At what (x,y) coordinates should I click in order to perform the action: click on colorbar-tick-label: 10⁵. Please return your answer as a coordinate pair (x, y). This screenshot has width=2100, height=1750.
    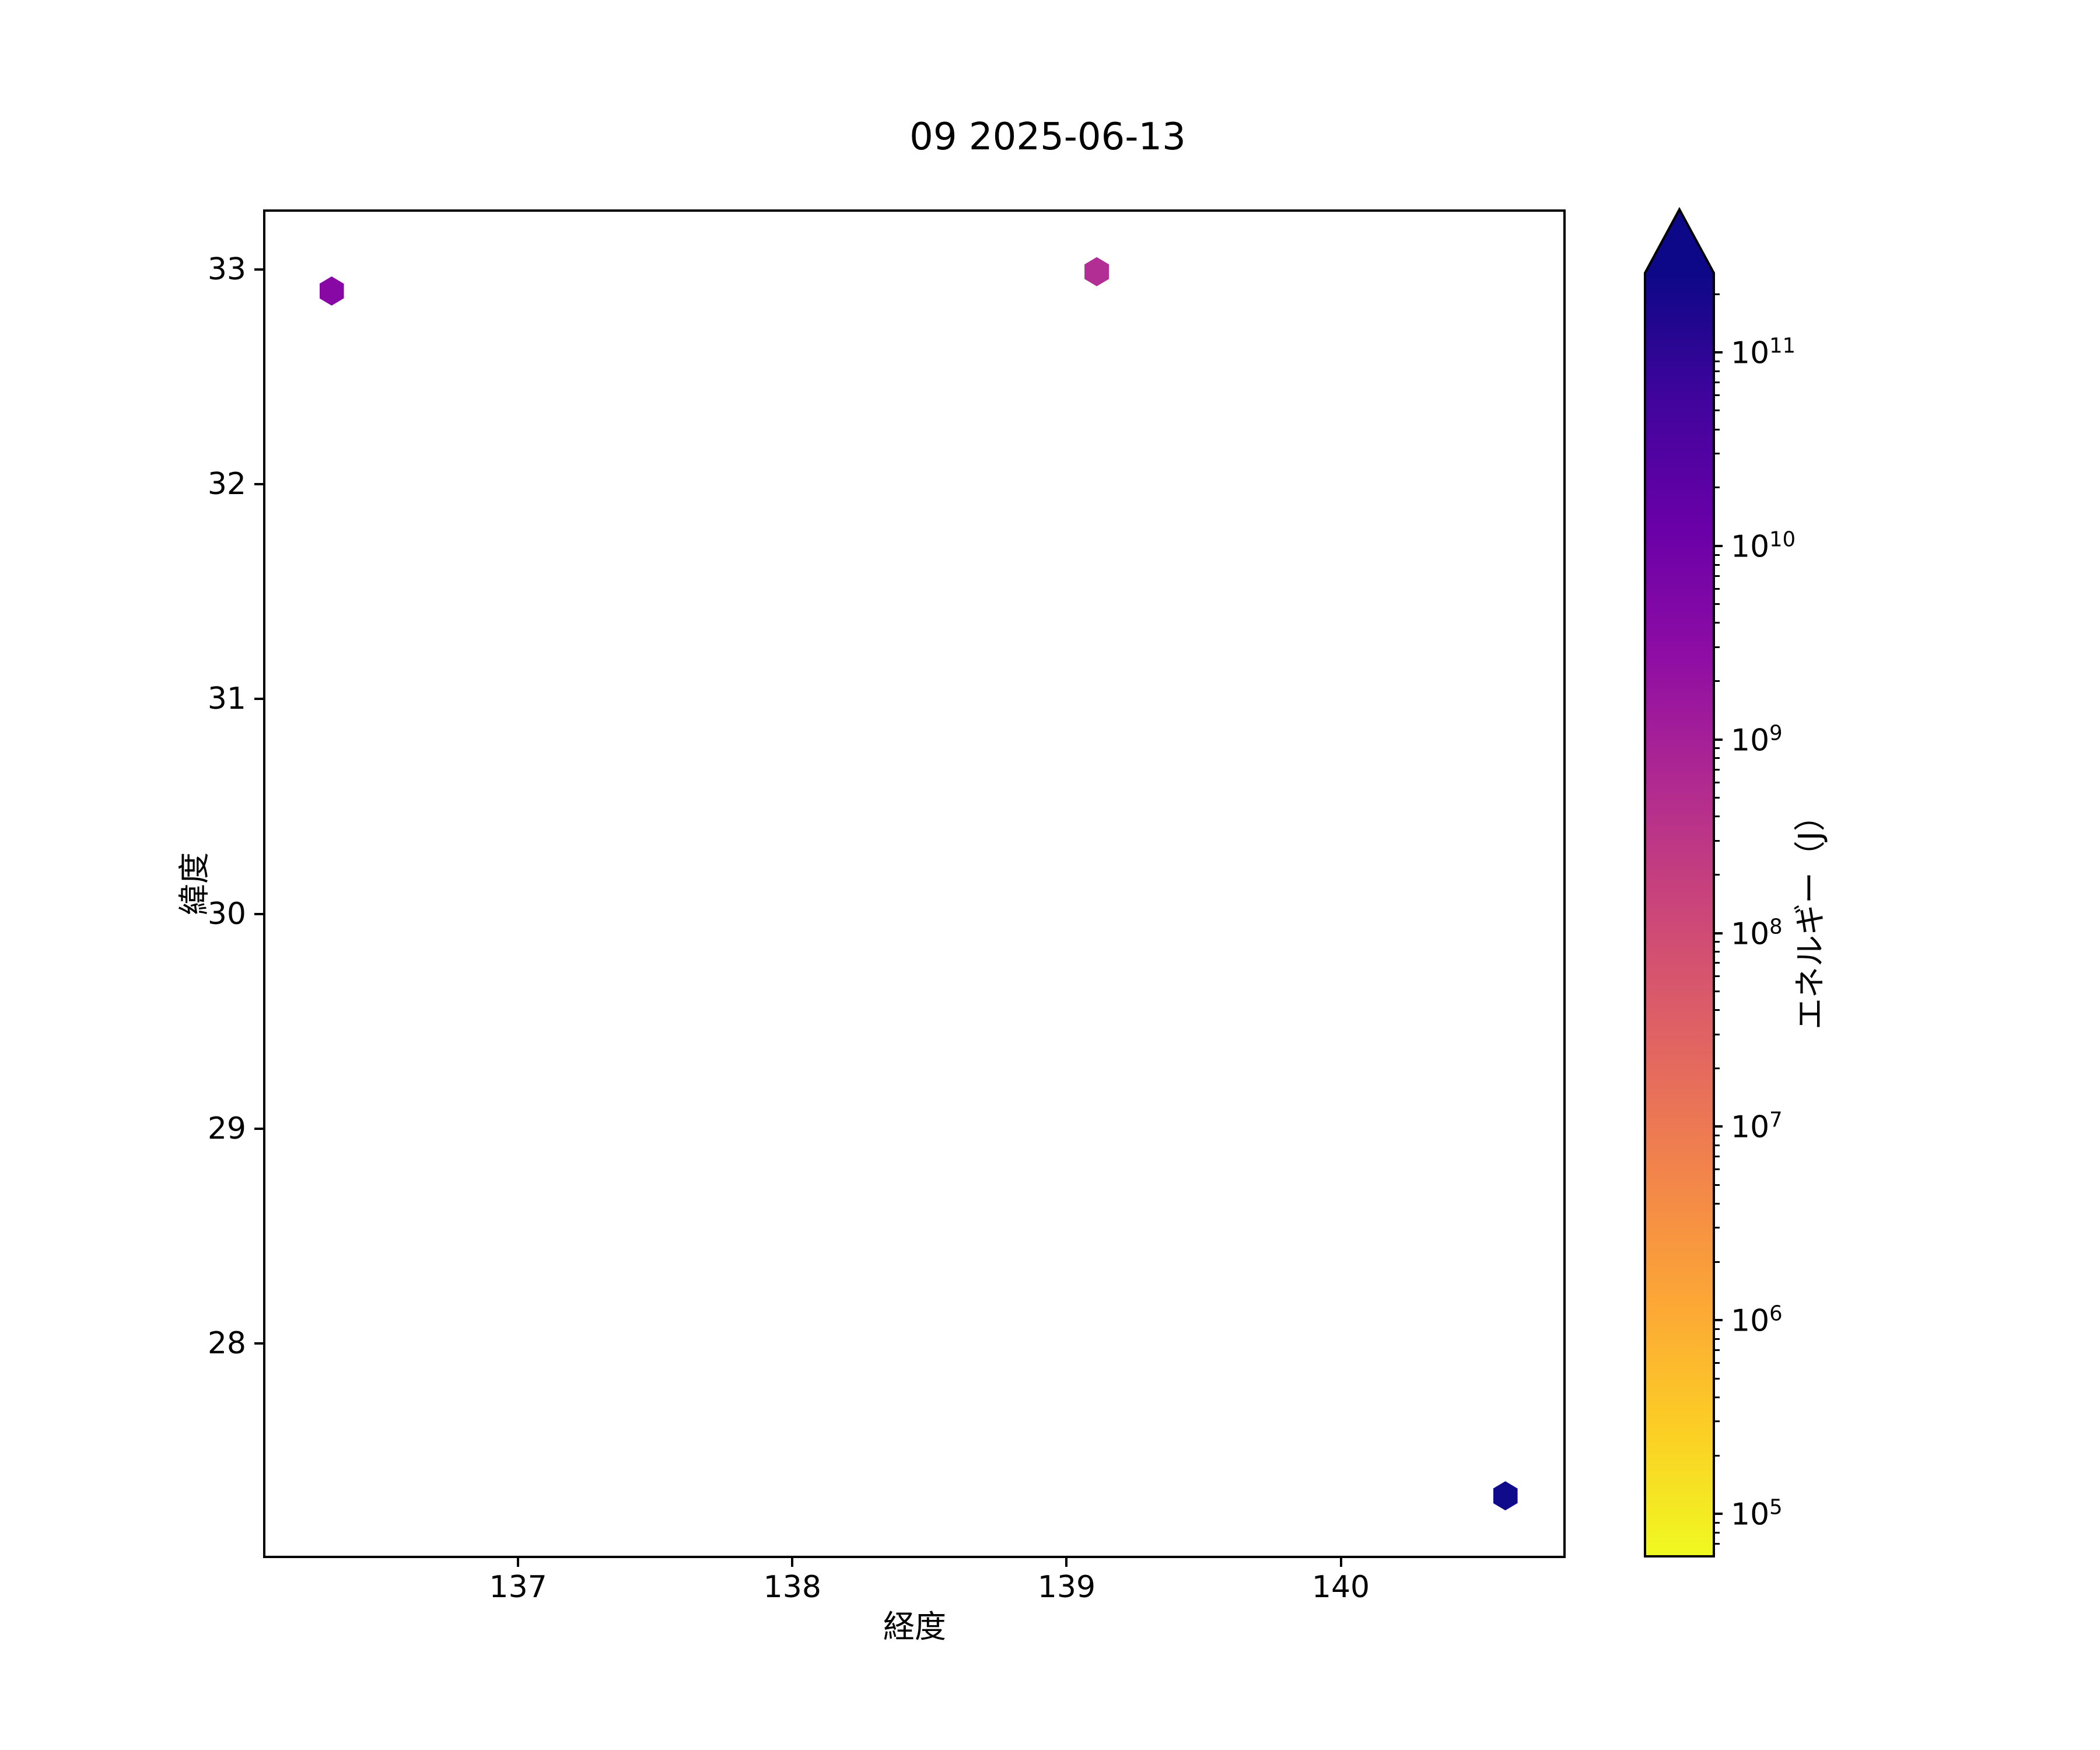
    Looking at the image, I should click on (1757, 1513).